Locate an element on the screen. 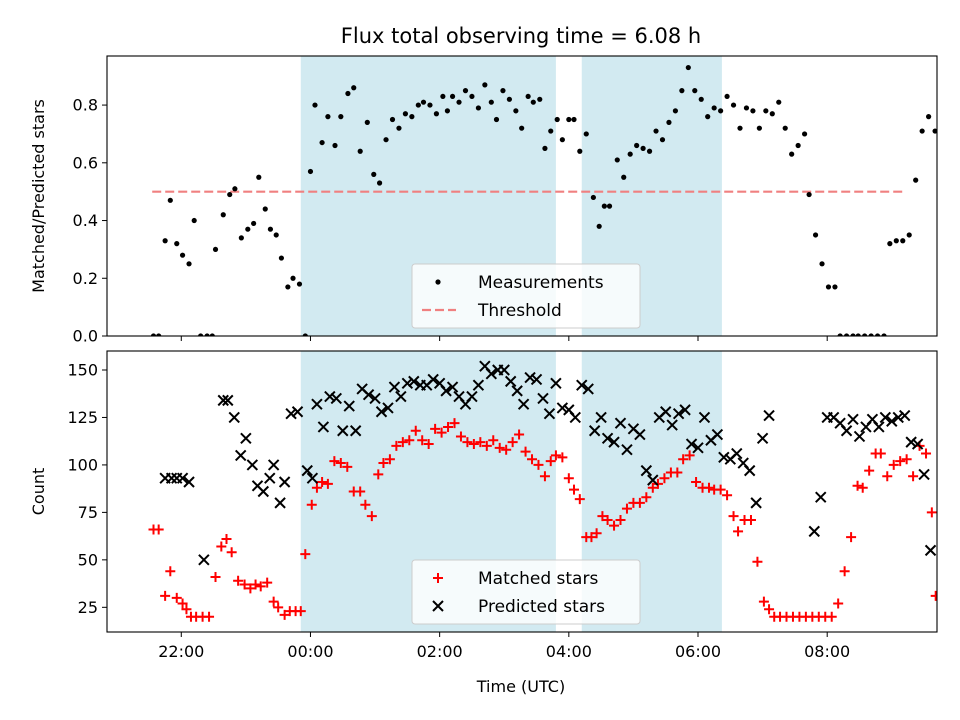 Image resolution: width=960 pixels, height=720 pixels. y-tick-label: 150 is located at coordinates (82, 369).